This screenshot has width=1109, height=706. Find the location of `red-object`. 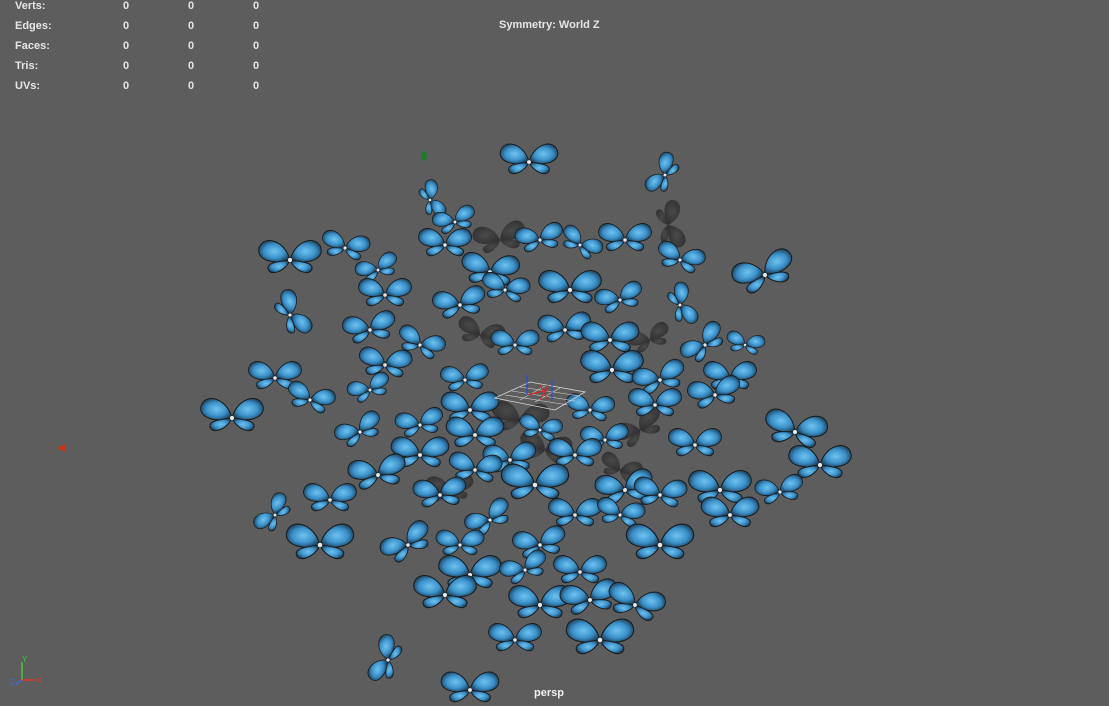

red-object is located at coordinates (61, 448).